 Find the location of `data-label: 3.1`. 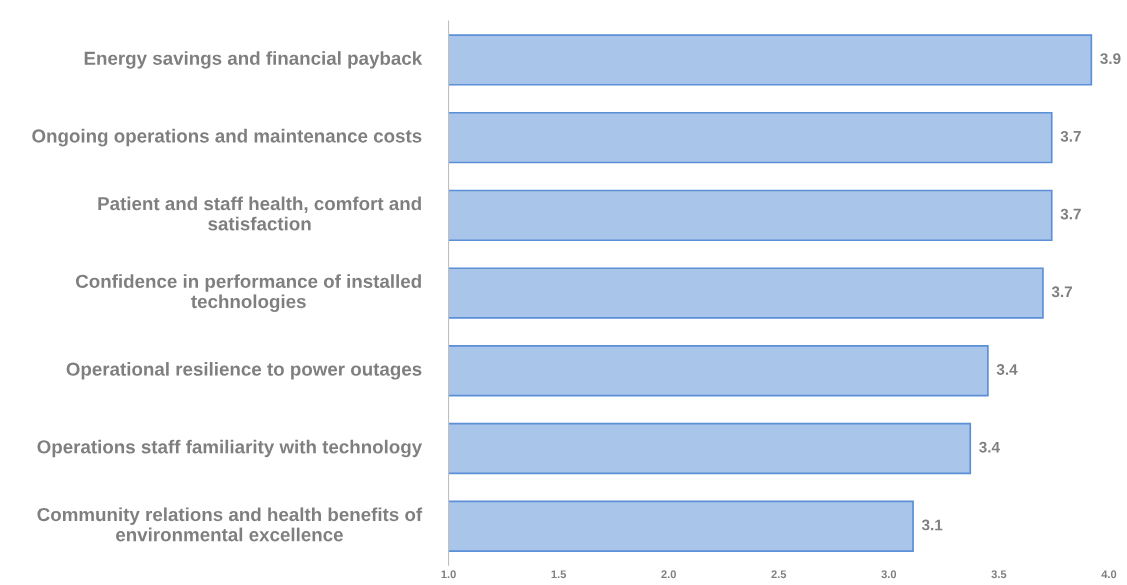

data-label: 3.1 is located at coordinates (932, 525).